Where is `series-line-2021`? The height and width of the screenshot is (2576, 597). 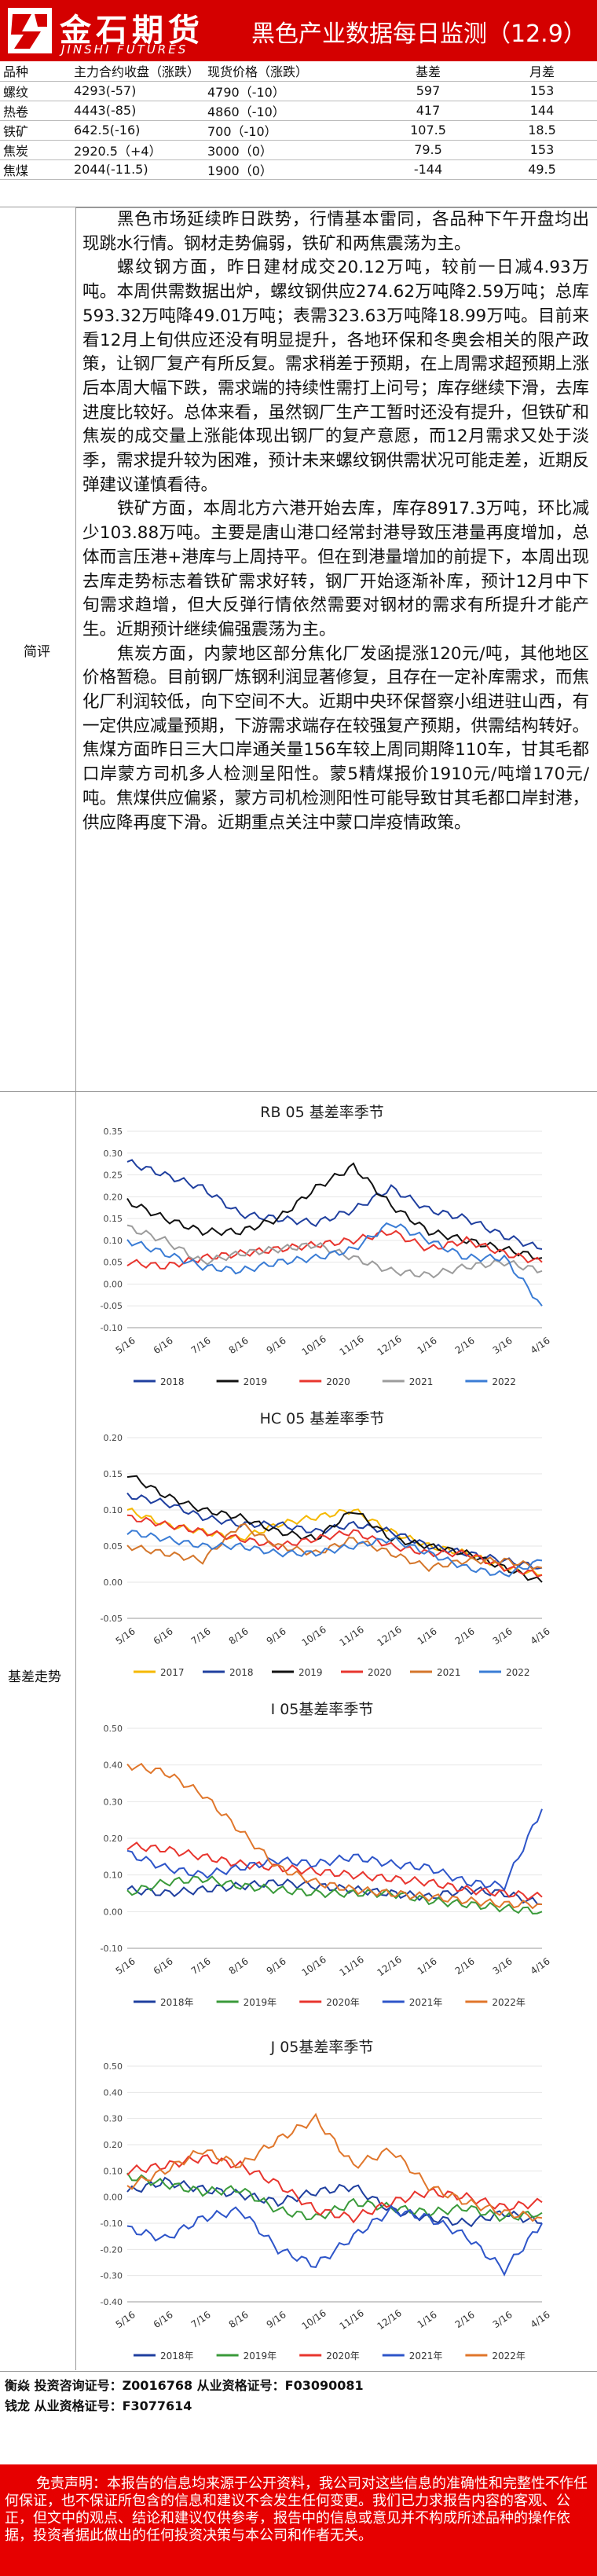 series-line-2021 is located at coordinates (335, 1548).